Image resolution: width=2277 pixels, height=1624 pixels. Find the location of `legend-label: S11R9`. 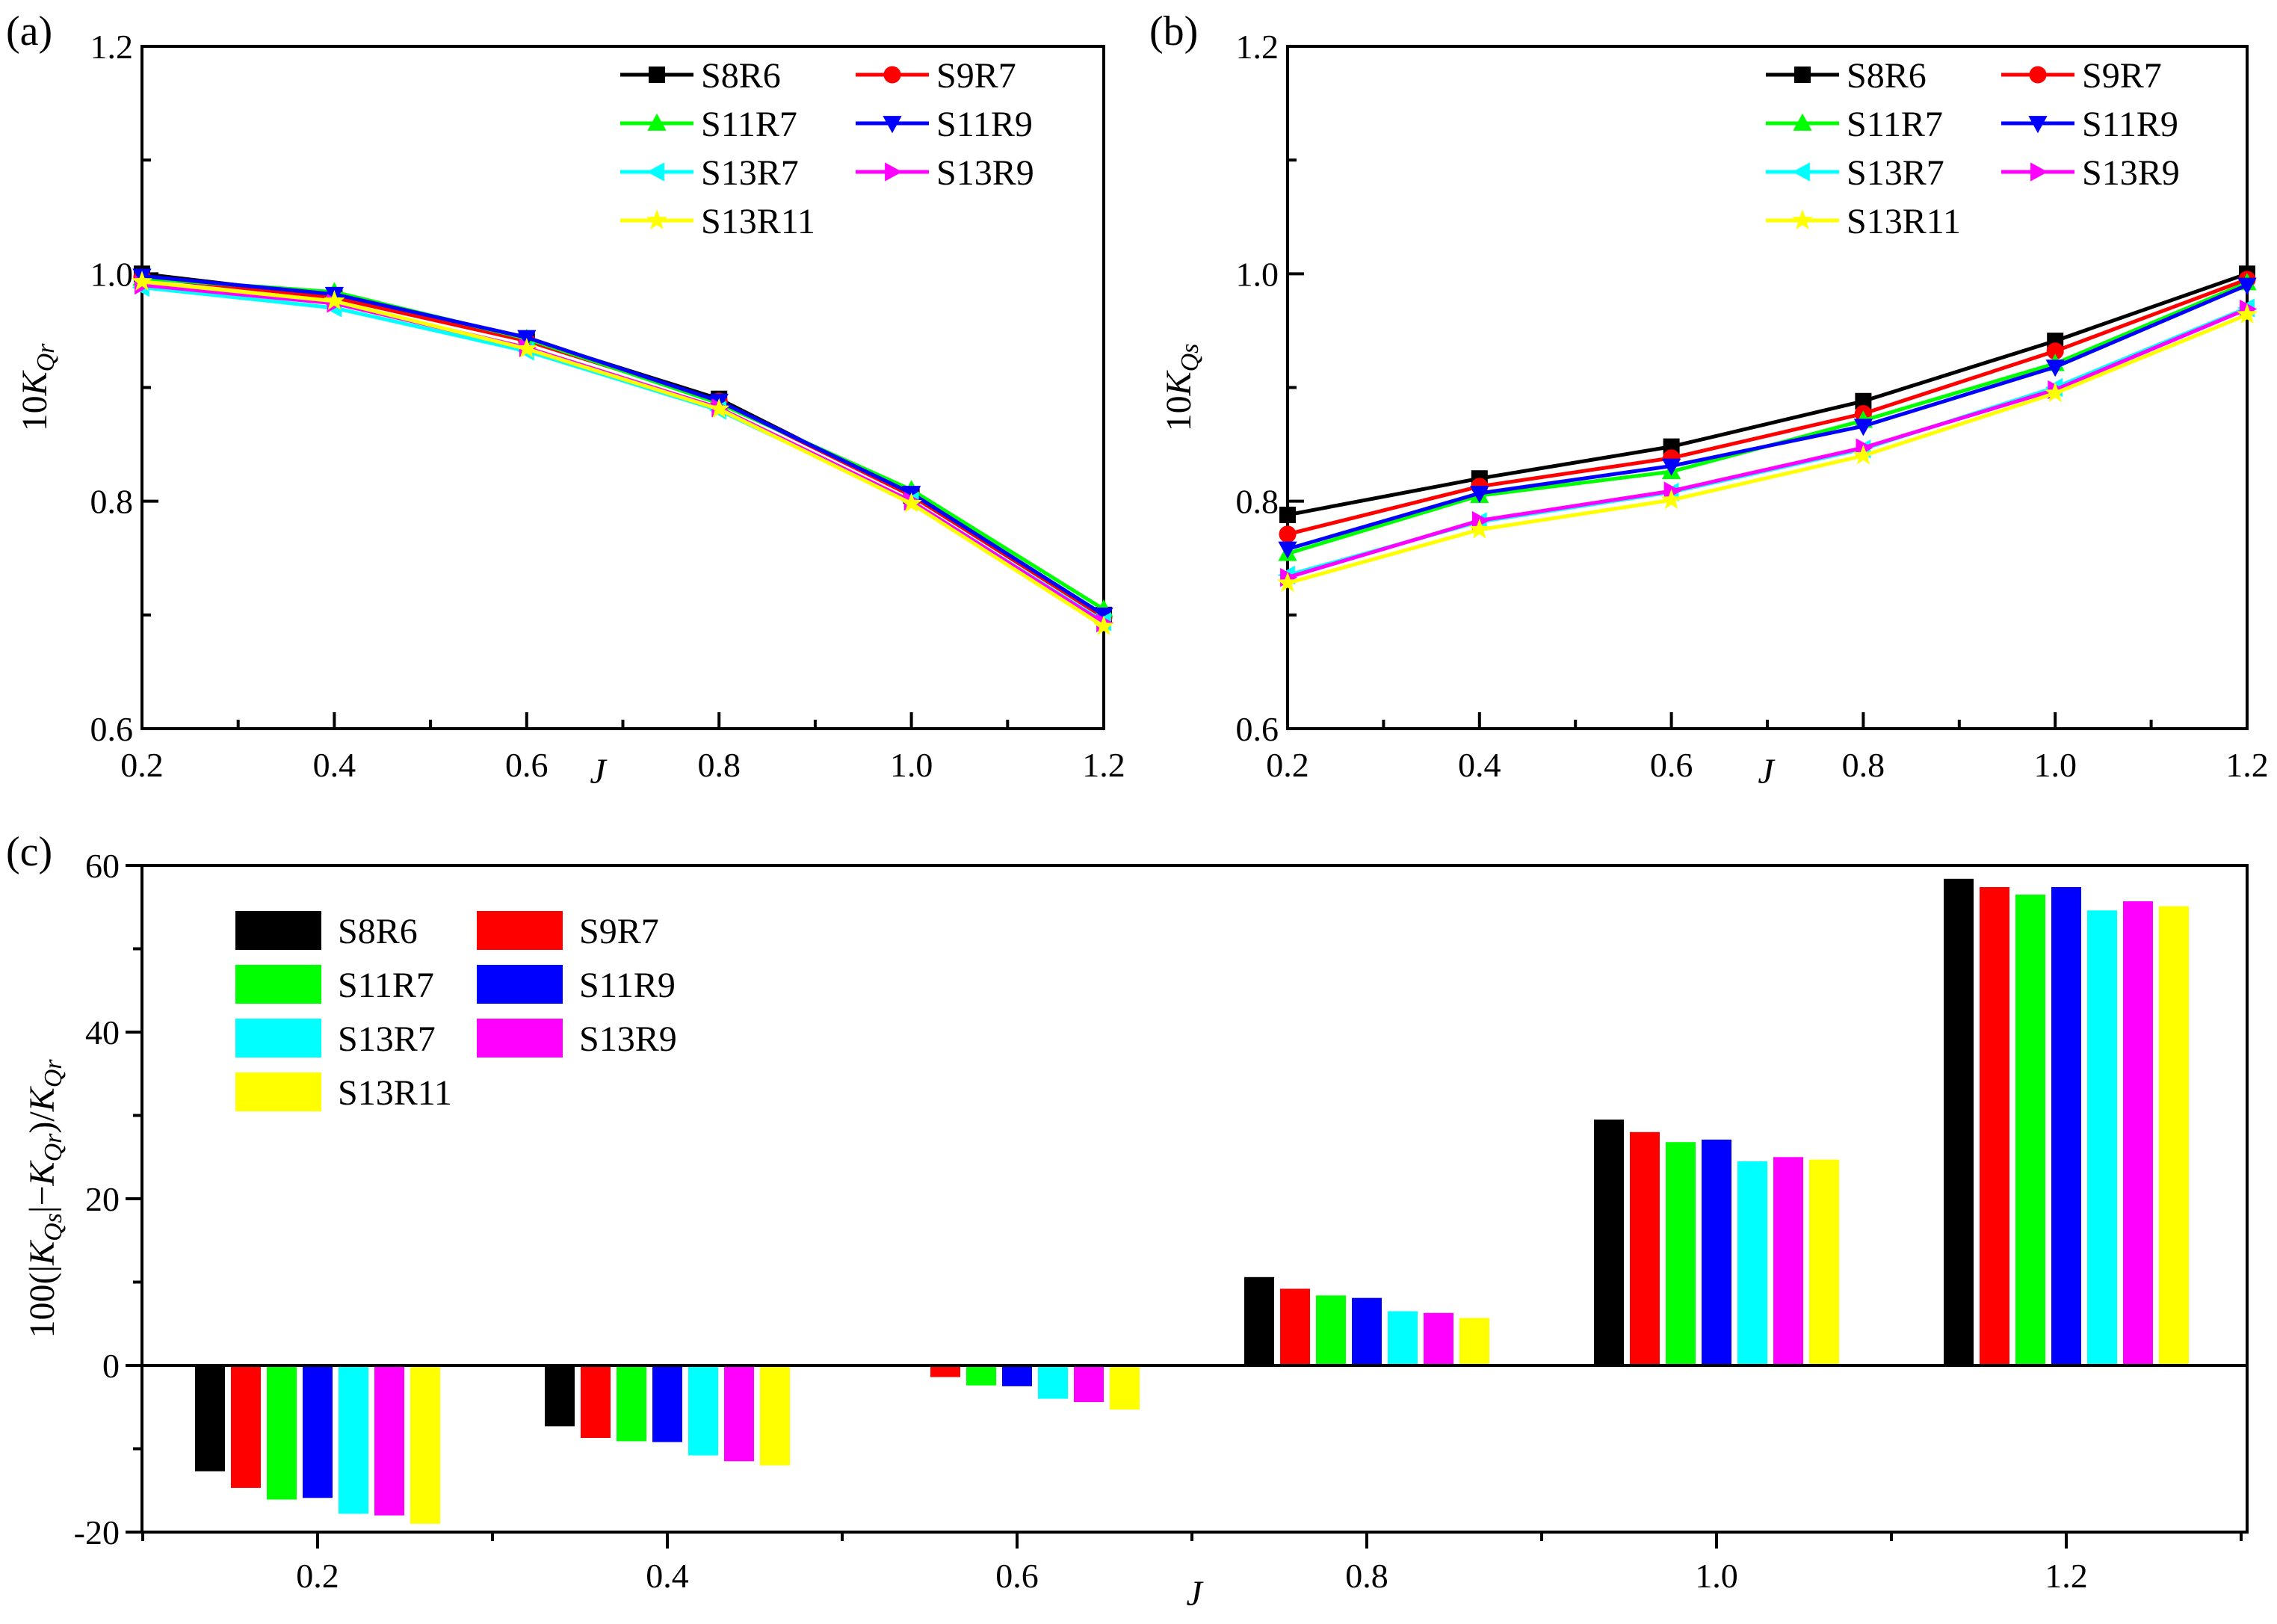

legend-label: S11R9 is located at coordinates (627, 986).